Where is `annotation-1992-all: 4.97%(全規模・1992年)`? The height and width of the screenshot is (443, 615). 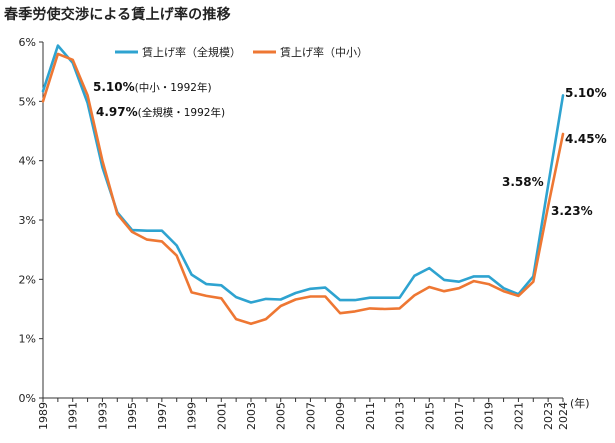 annotation-1992-all: 4.97%(全規模・1992年) is located at coordinates (160, 112).